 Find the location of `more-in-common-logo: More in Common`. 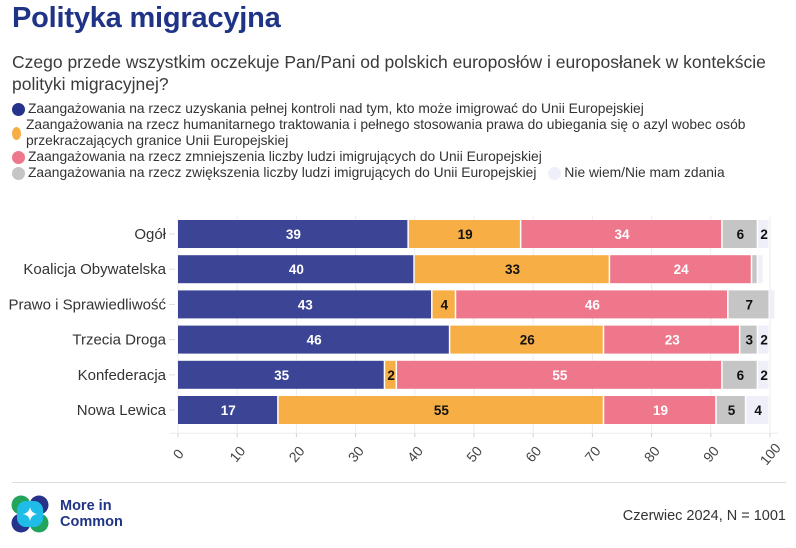

more-in-common-logo: More in Common is located at coordinates (66, 514).